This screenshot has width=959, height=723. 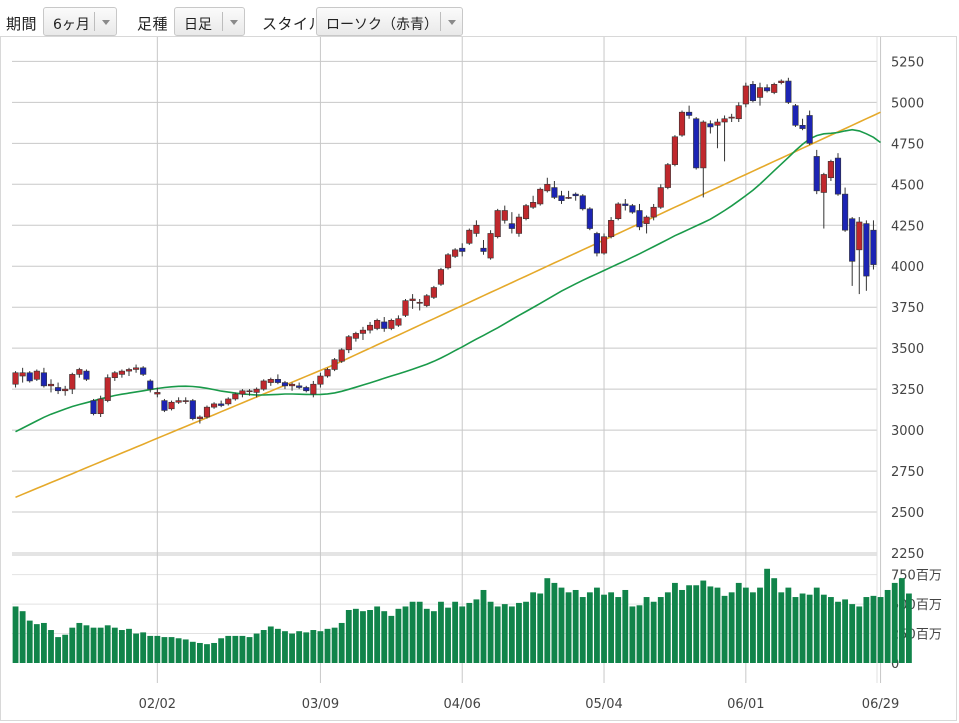 I want to click on price-axis-tick-label: 2750, so click(x=907, y=472).